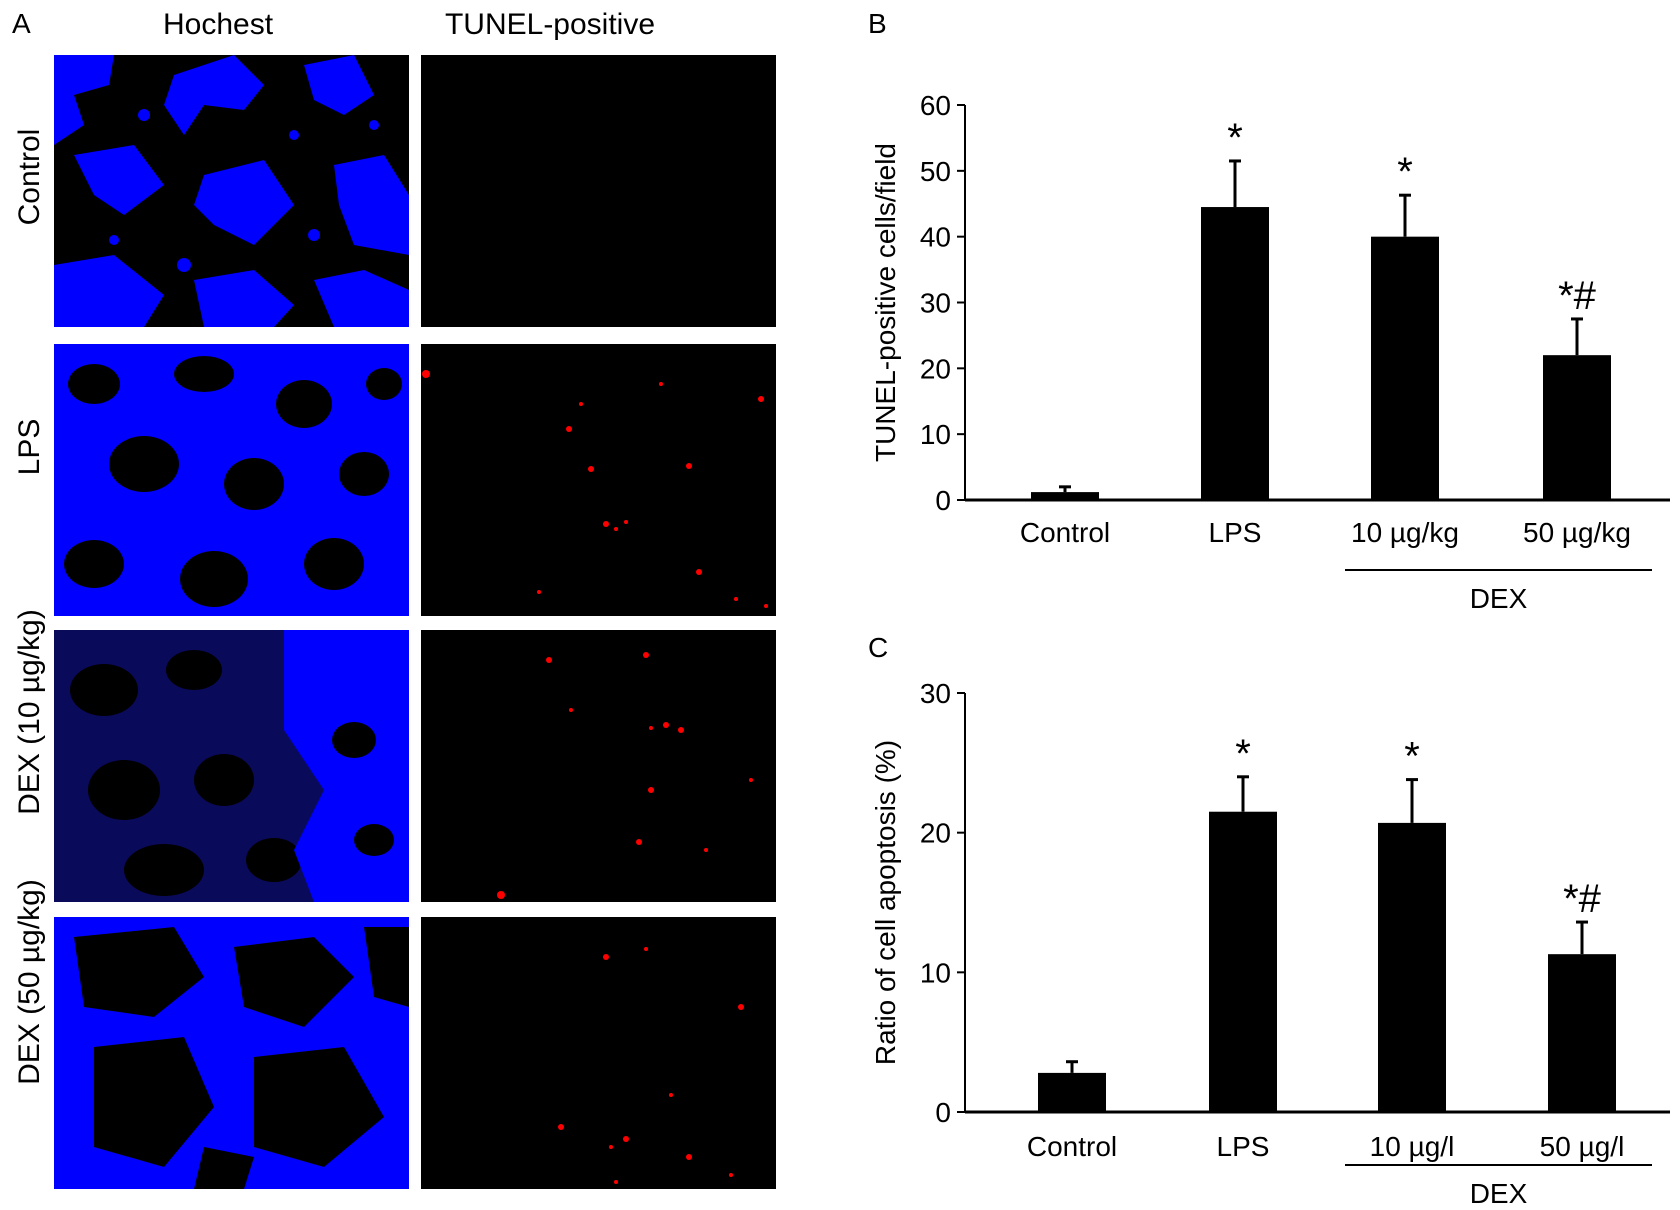 This screenshot has height=1210, width=1680. What do you see at coordinates (231, 480) in the screenshot?
I see `micrograph-lps-hoechst` at bounding box center [231, 480].